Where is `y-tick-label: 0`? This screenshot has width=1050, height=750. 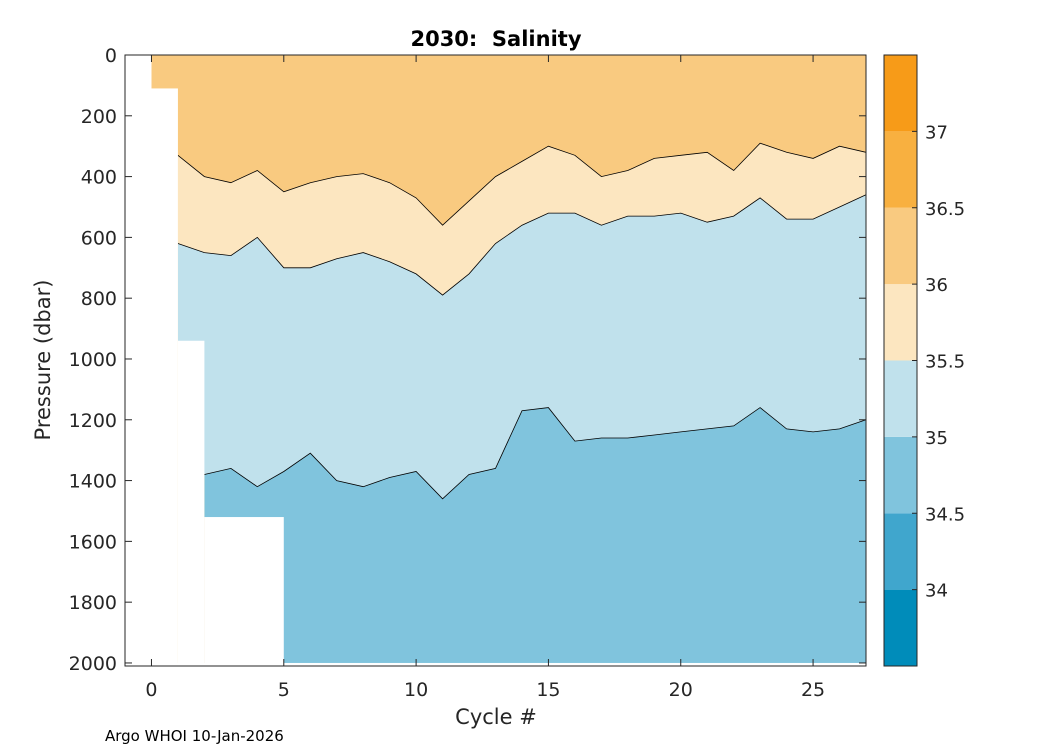
y-tick-label: 0 is located at coordinates (111, 56).